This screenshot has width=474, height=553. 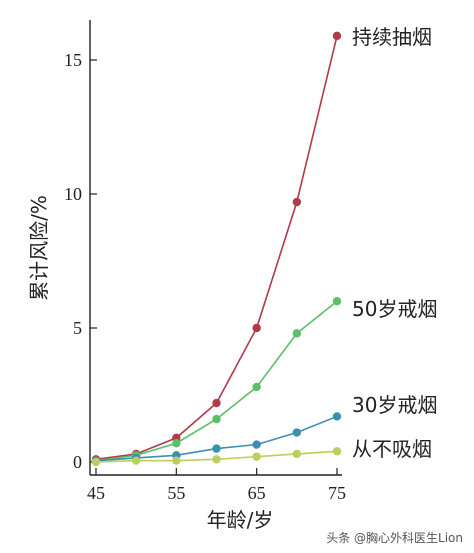 I want to click on y-tick-label: 15, so click(x=73, y=60).